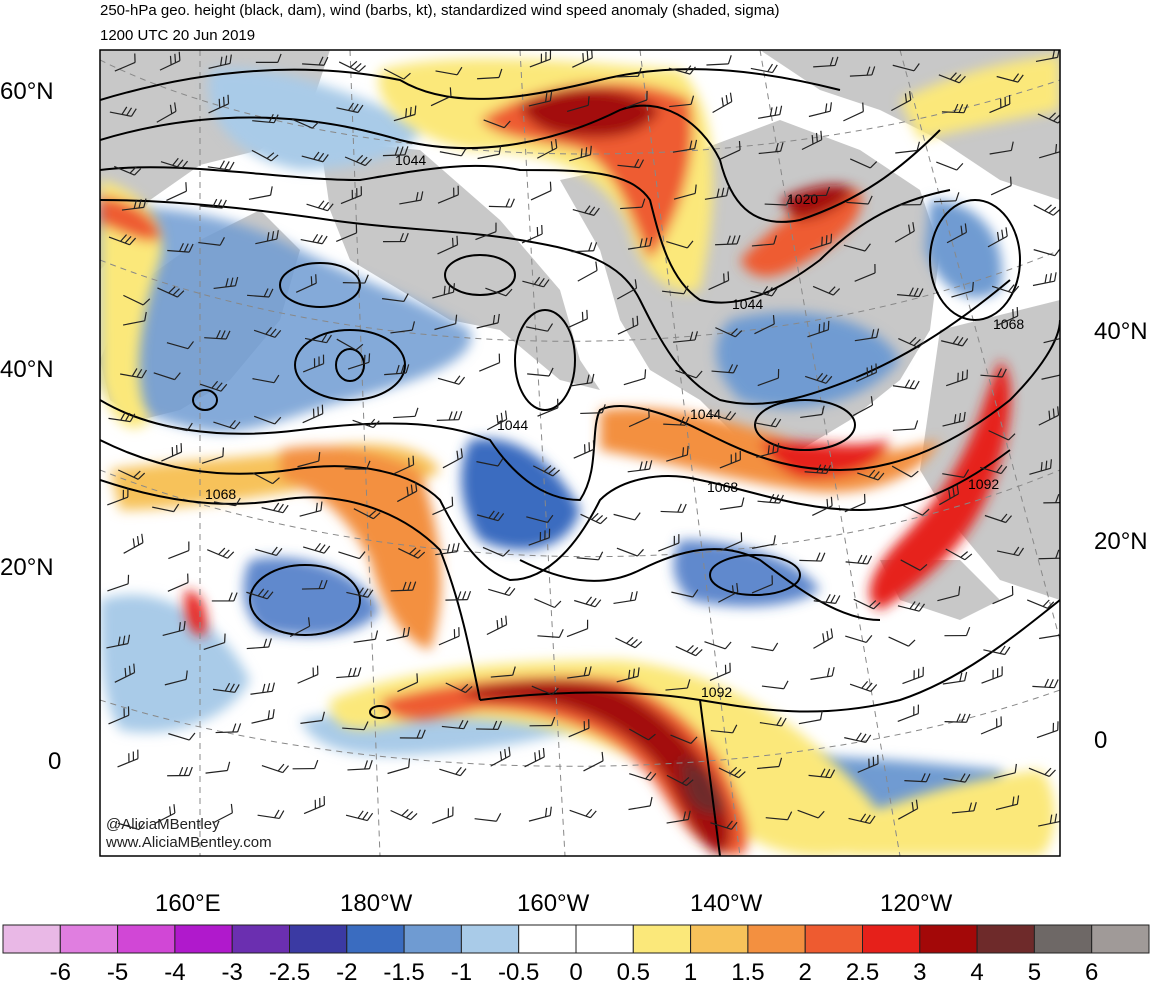 This screenshot has width=1160, height=981. Describe the element at coordinates (189, 842) in the screenshot. I see `credit-website: www.AliciaMBentley.com` at that location.